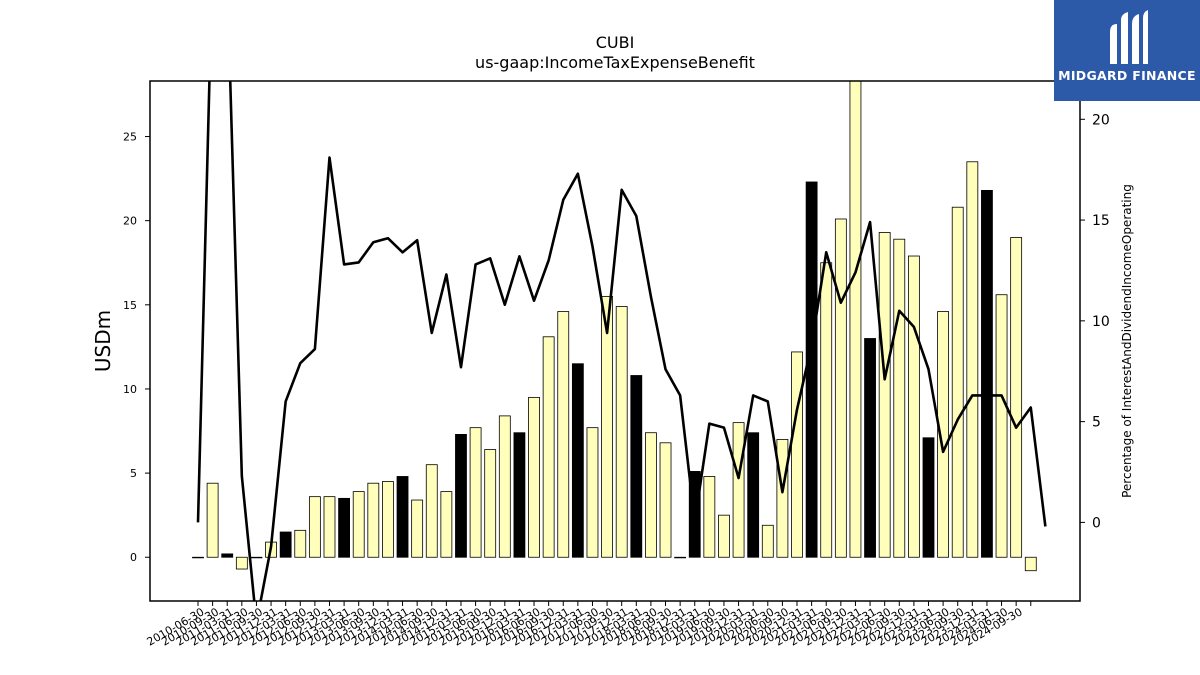  What do you see at coordinates (1101, 322) in the screenshot?
I see `right-tick-label: 10` at bounding box center [1101, 322].